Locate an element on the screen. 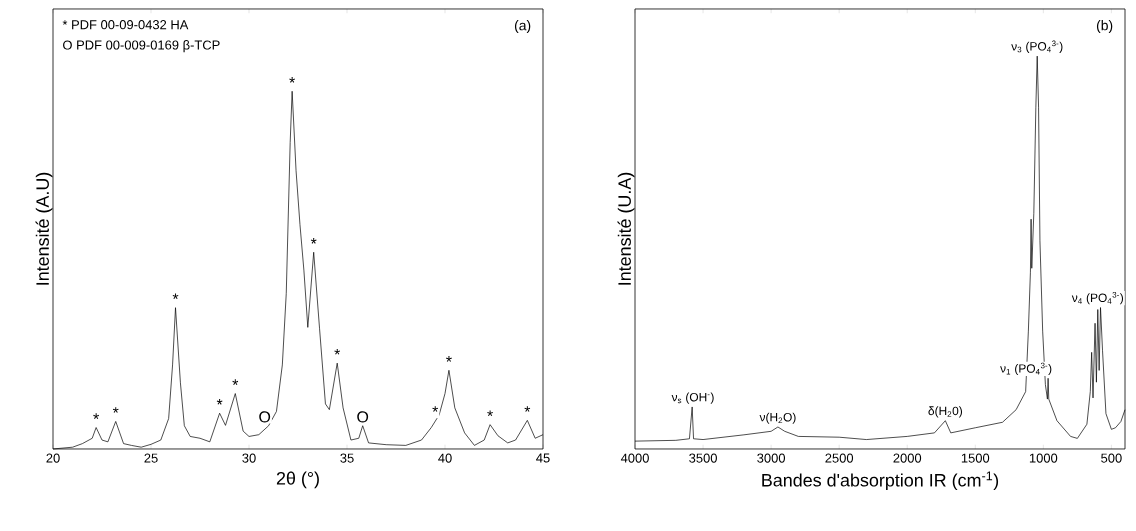 This screenshot has height=531, width=1136. annotation: ν$_{4}$ (PO$_{4}$$^{3-}$) is located at coordinates (1097, 298).